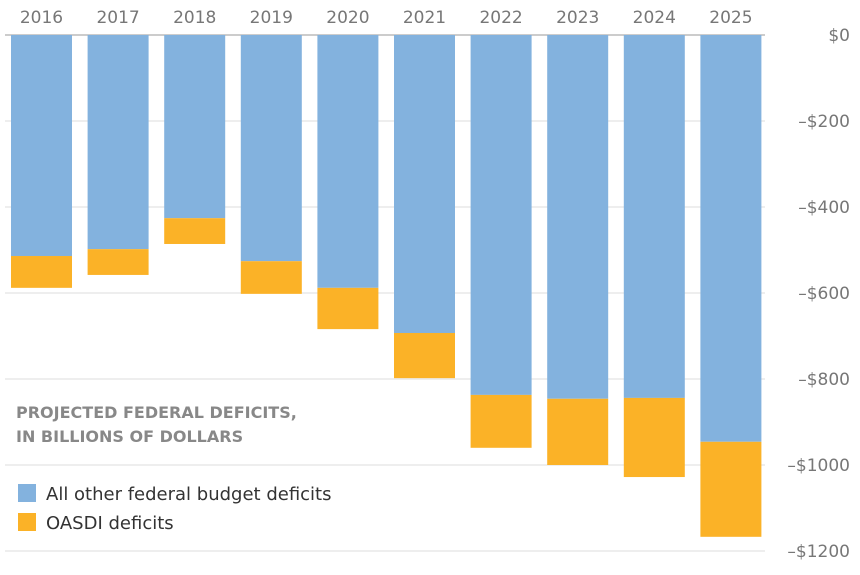  I want to click on bar-oasdi-2018, so click(195, 231).